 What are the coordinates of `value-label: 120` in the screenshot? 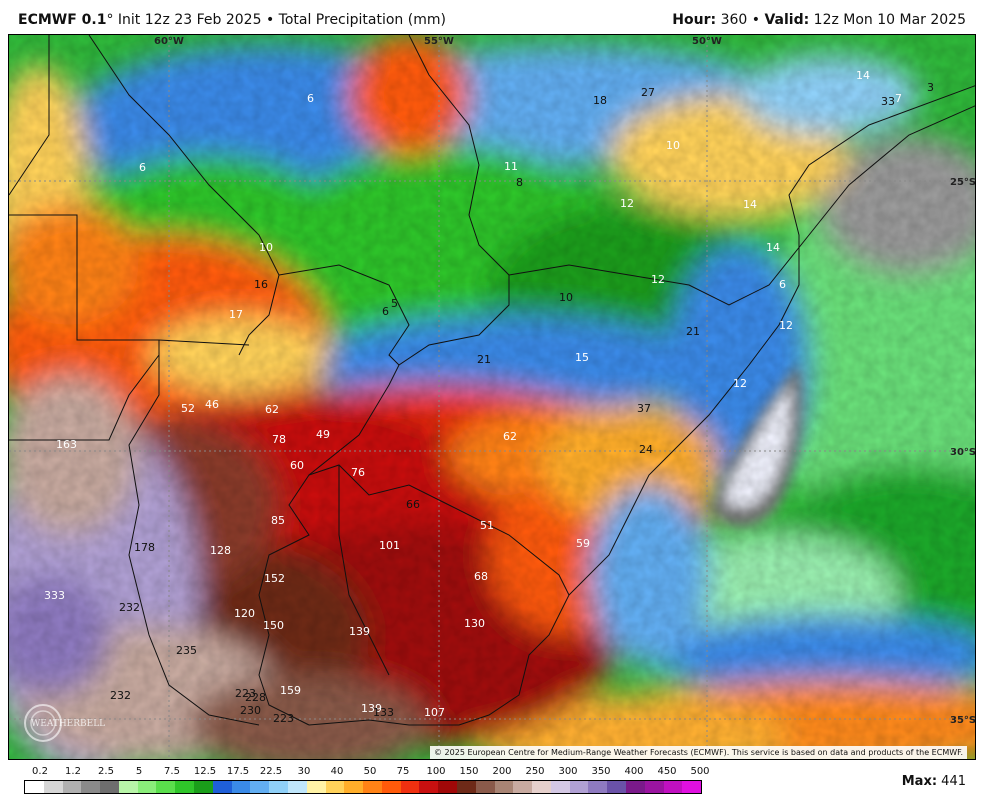 It's located at (244, 613).